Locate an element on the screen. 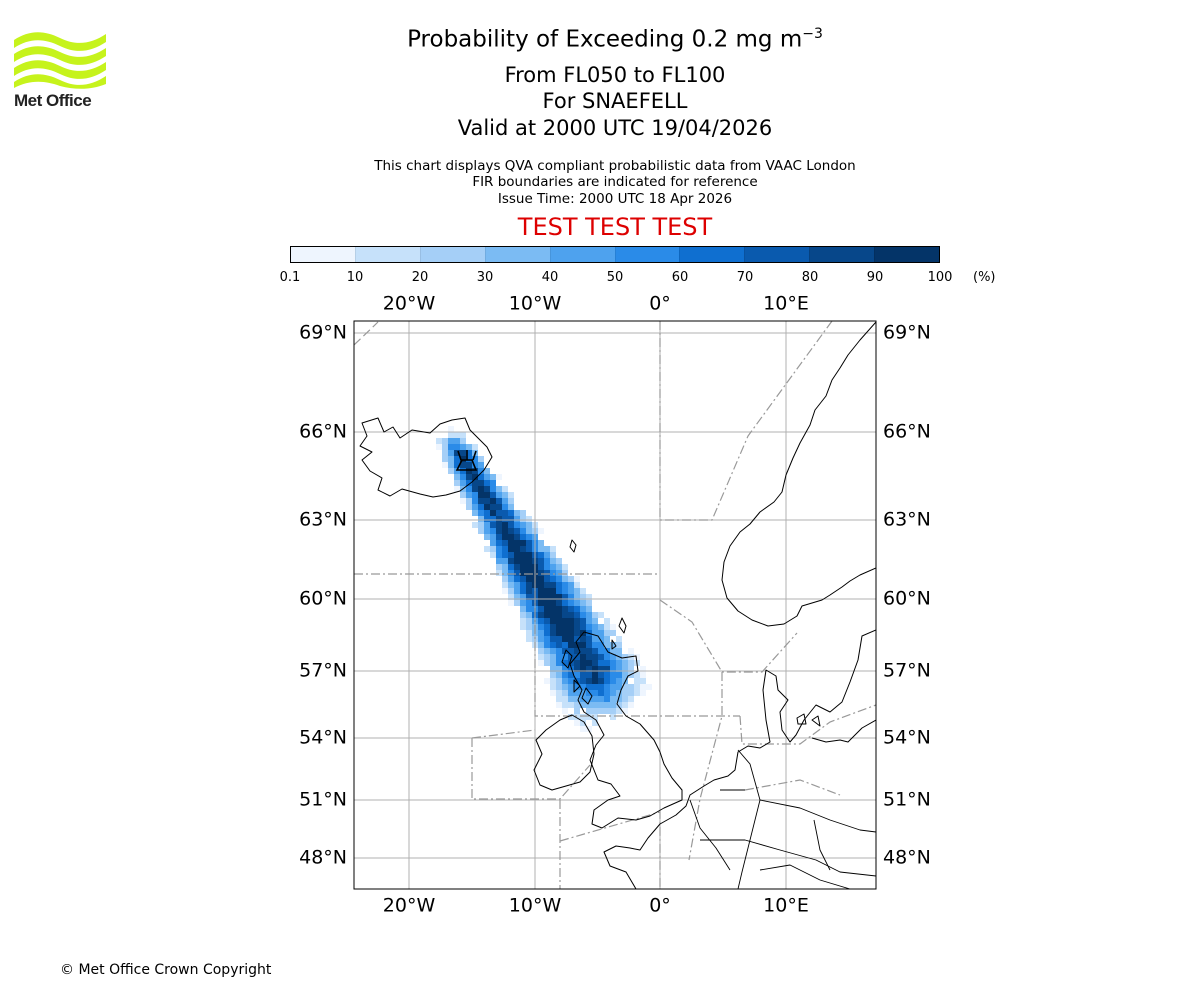  lat-label-right: 63°N is located at coordinates (907, 520).